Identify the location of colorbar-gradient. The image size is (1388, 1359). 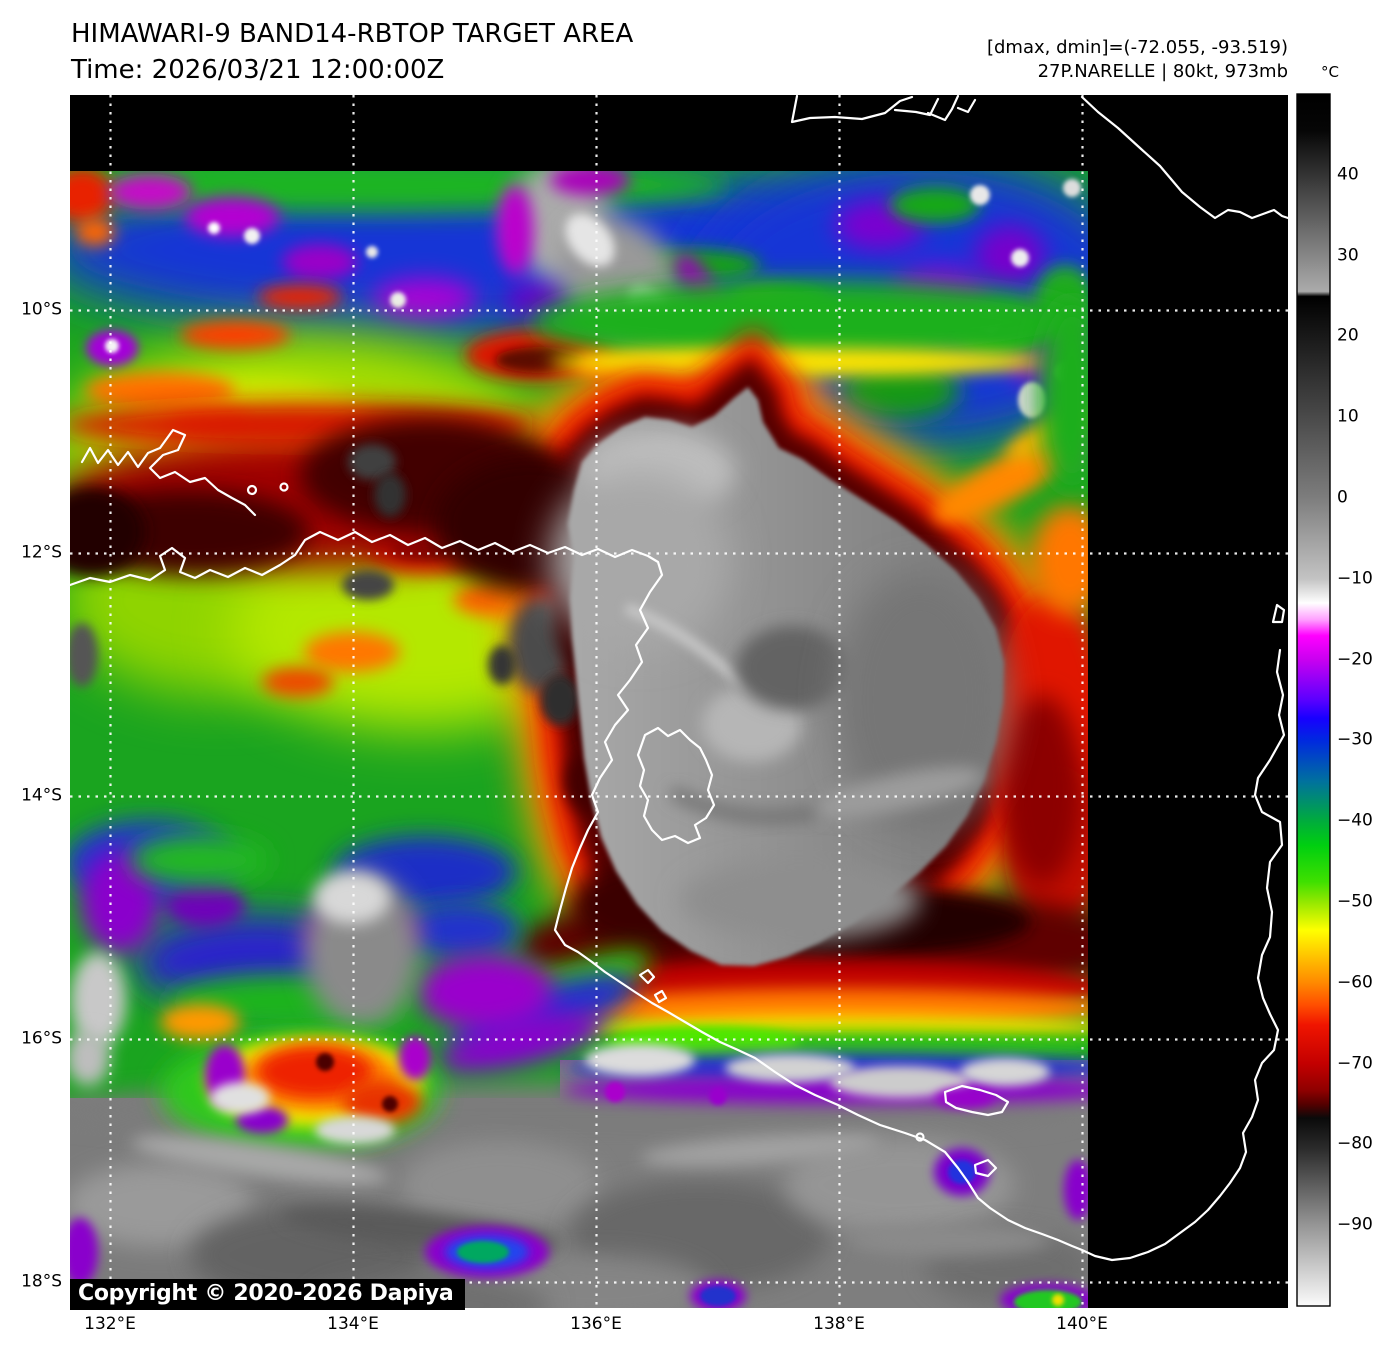
(1313, 700).